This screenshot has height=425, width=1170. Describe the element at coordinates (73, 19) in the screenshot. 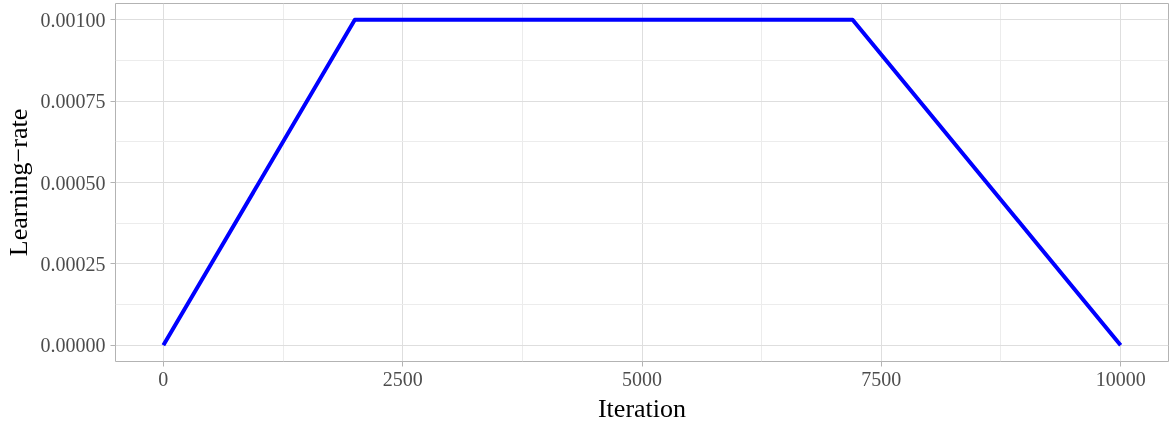

I see `y-tick-label: 0.00100` at that location.